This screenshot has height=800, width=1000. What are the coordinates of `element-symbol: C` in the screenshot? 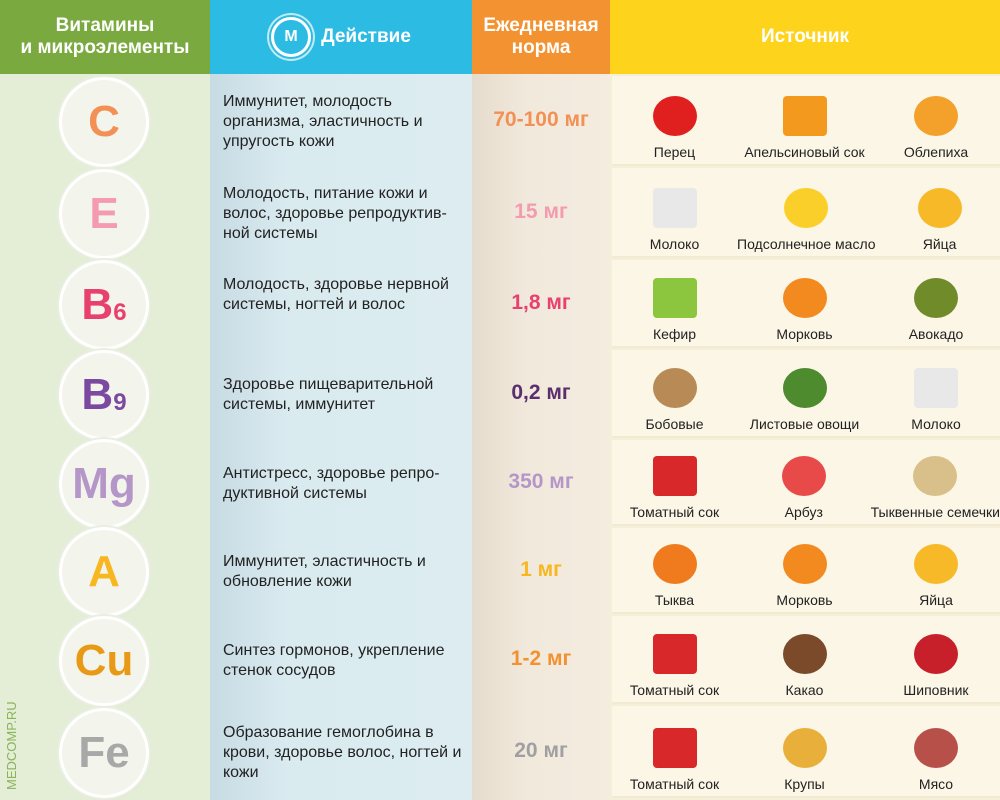 It's located at (104, 121).